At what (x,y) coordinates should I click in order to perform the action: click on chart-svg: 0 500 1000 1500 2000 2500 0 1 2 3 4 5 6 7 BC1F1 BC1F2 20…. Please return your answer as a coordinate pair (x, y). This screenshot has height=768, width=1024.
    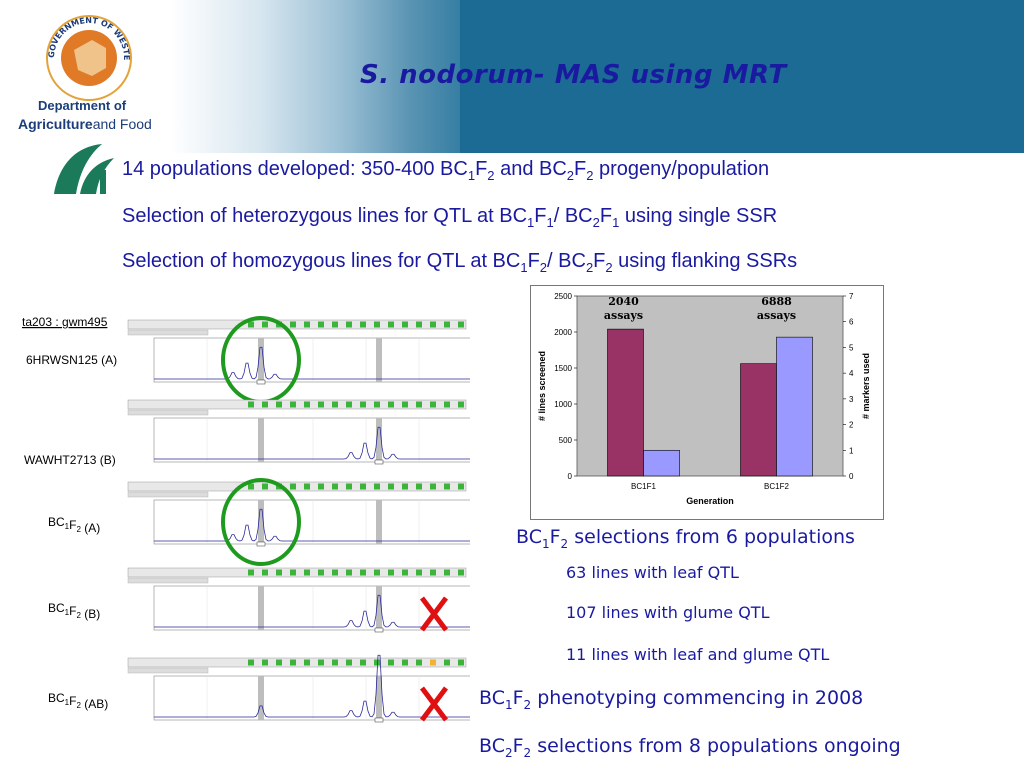
    Looking at the image, I should click on (704, 399).